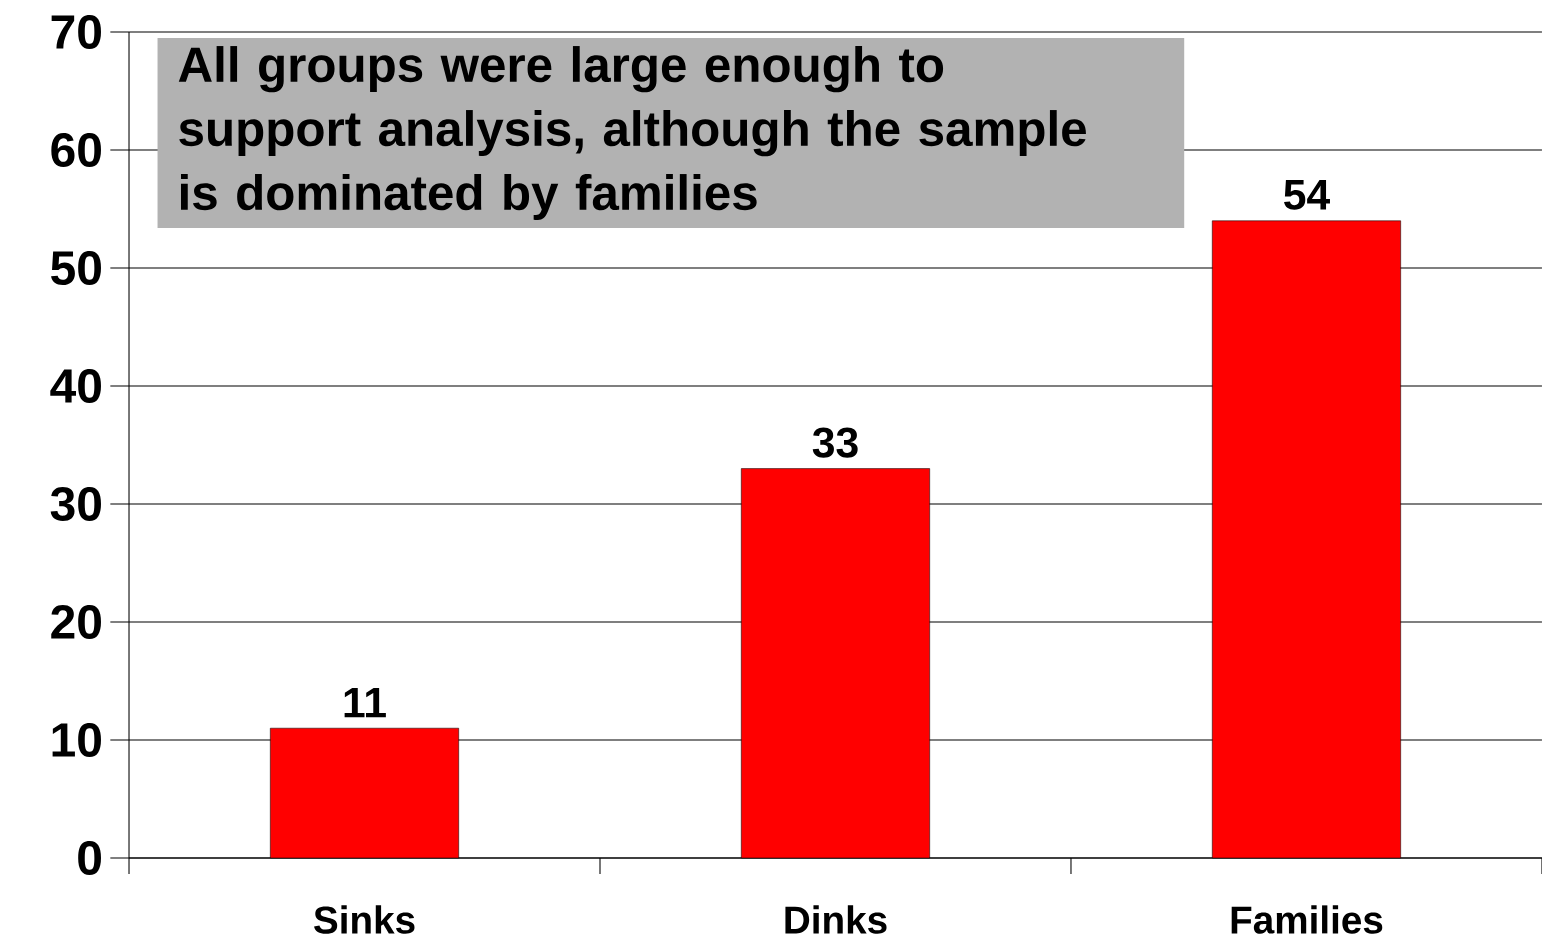  I want to click on x-tick-label: Sinks, so click(364, 919).